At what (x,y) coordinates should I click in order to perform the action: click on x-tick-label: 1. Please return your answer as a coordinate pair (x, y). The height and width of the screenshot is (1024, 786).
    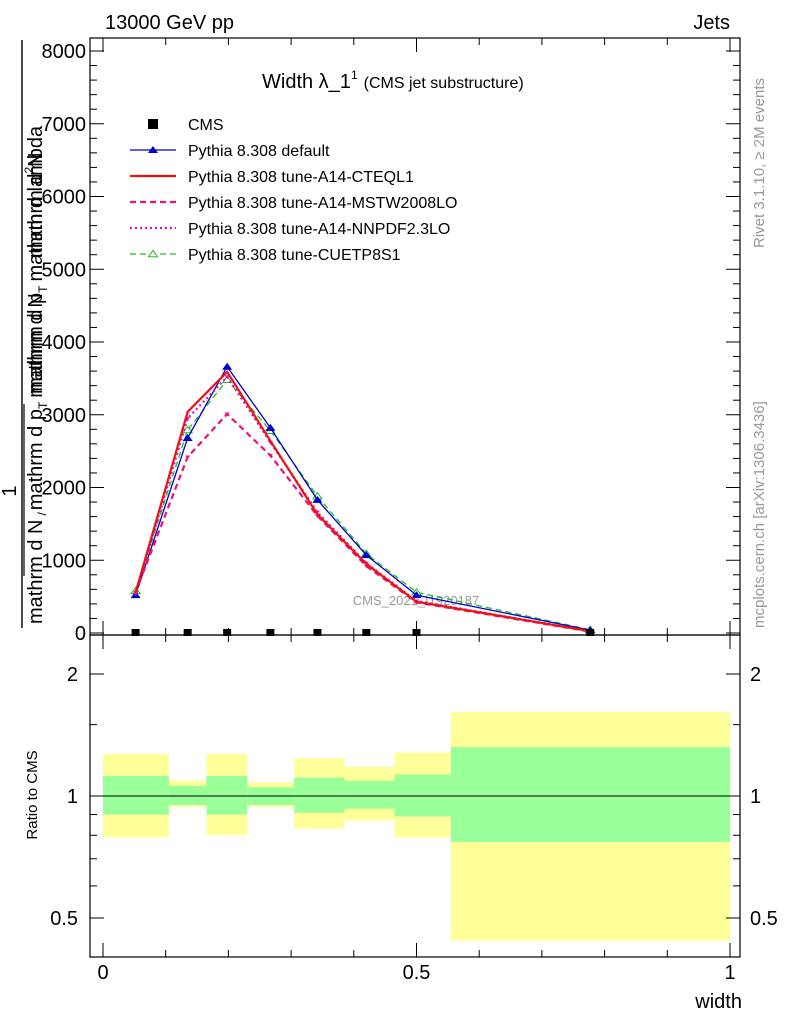
    Looking at the image, I should click on (729, 973).